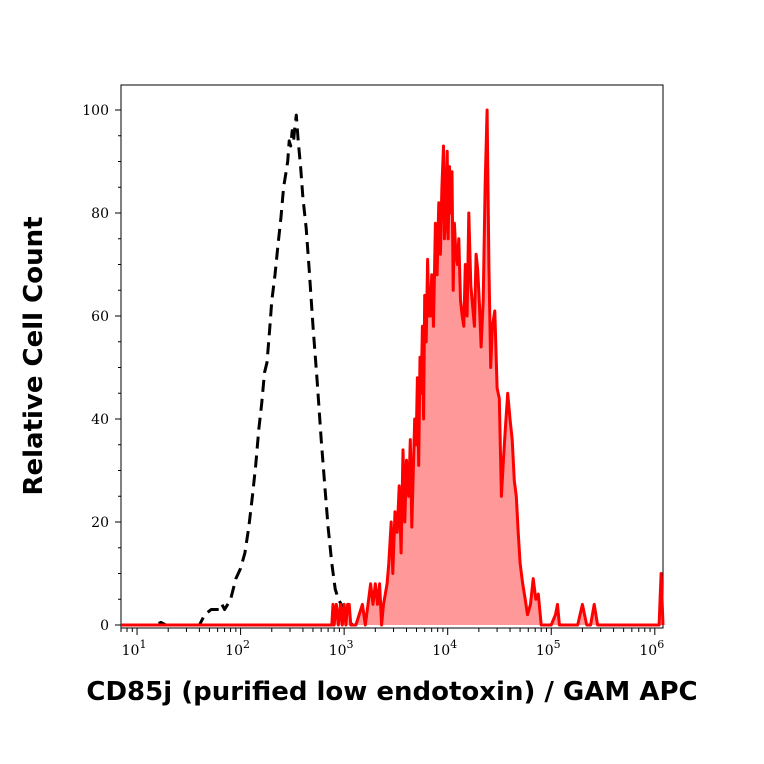 The width and height of the screenshot is (764, 764). Describe the element at coordinates (100, 523) in the screenshot. I see `y-tick-label: 20` at that location.